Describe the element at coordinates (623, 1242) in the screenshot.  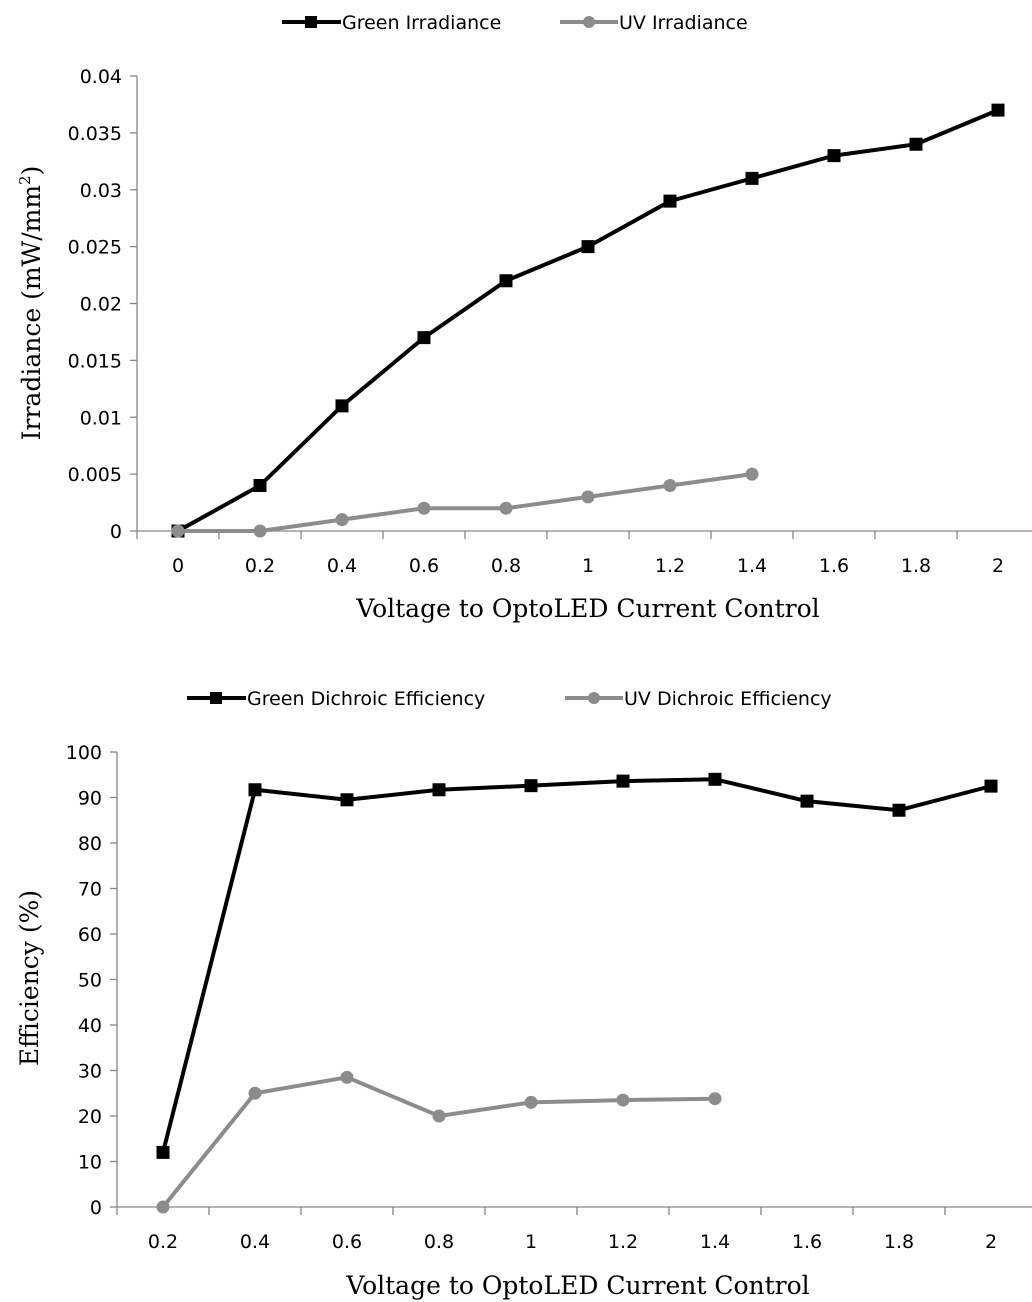
I see `efficiency-x-tick-label: 1.2` at that location.